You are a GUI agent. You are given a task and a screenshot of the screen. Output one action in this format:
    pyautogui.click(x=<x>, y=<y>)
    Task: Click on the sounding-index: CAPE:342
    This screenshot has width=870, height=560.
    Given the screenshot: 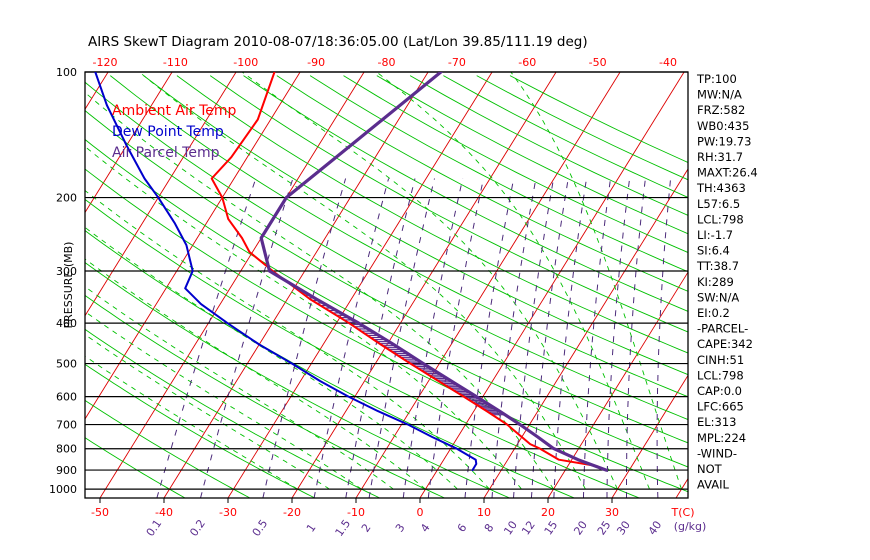 What is the action you would take?
    pyautogui.click(x=725, y=344)
    